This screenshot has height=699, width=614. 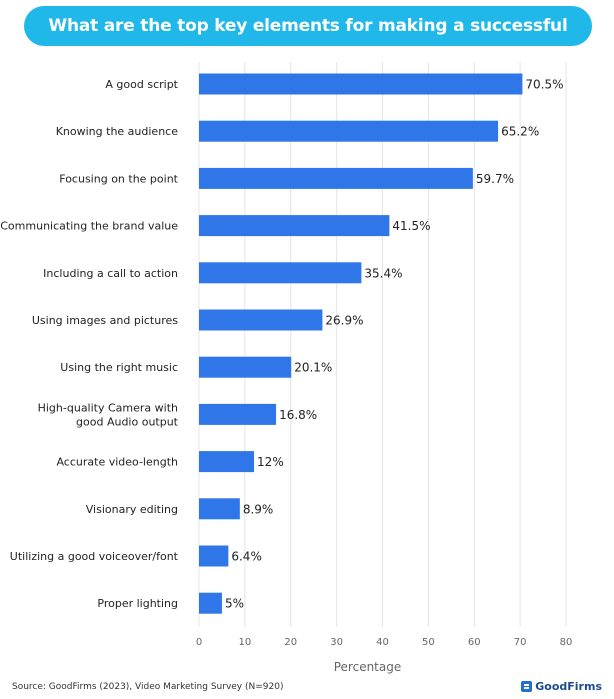 What do you see at coordinates (127, 421) in the screenshot?
I see `category-label-line: good Audio output` at bounding box center [127, 421].